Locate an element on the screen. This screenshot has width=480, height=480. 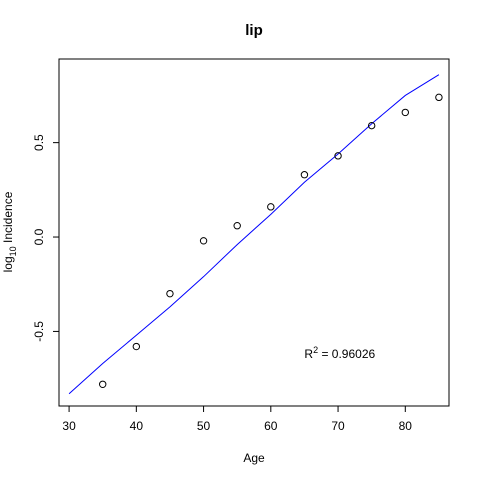
chart-title: lip is located at coordinates (254, 30).